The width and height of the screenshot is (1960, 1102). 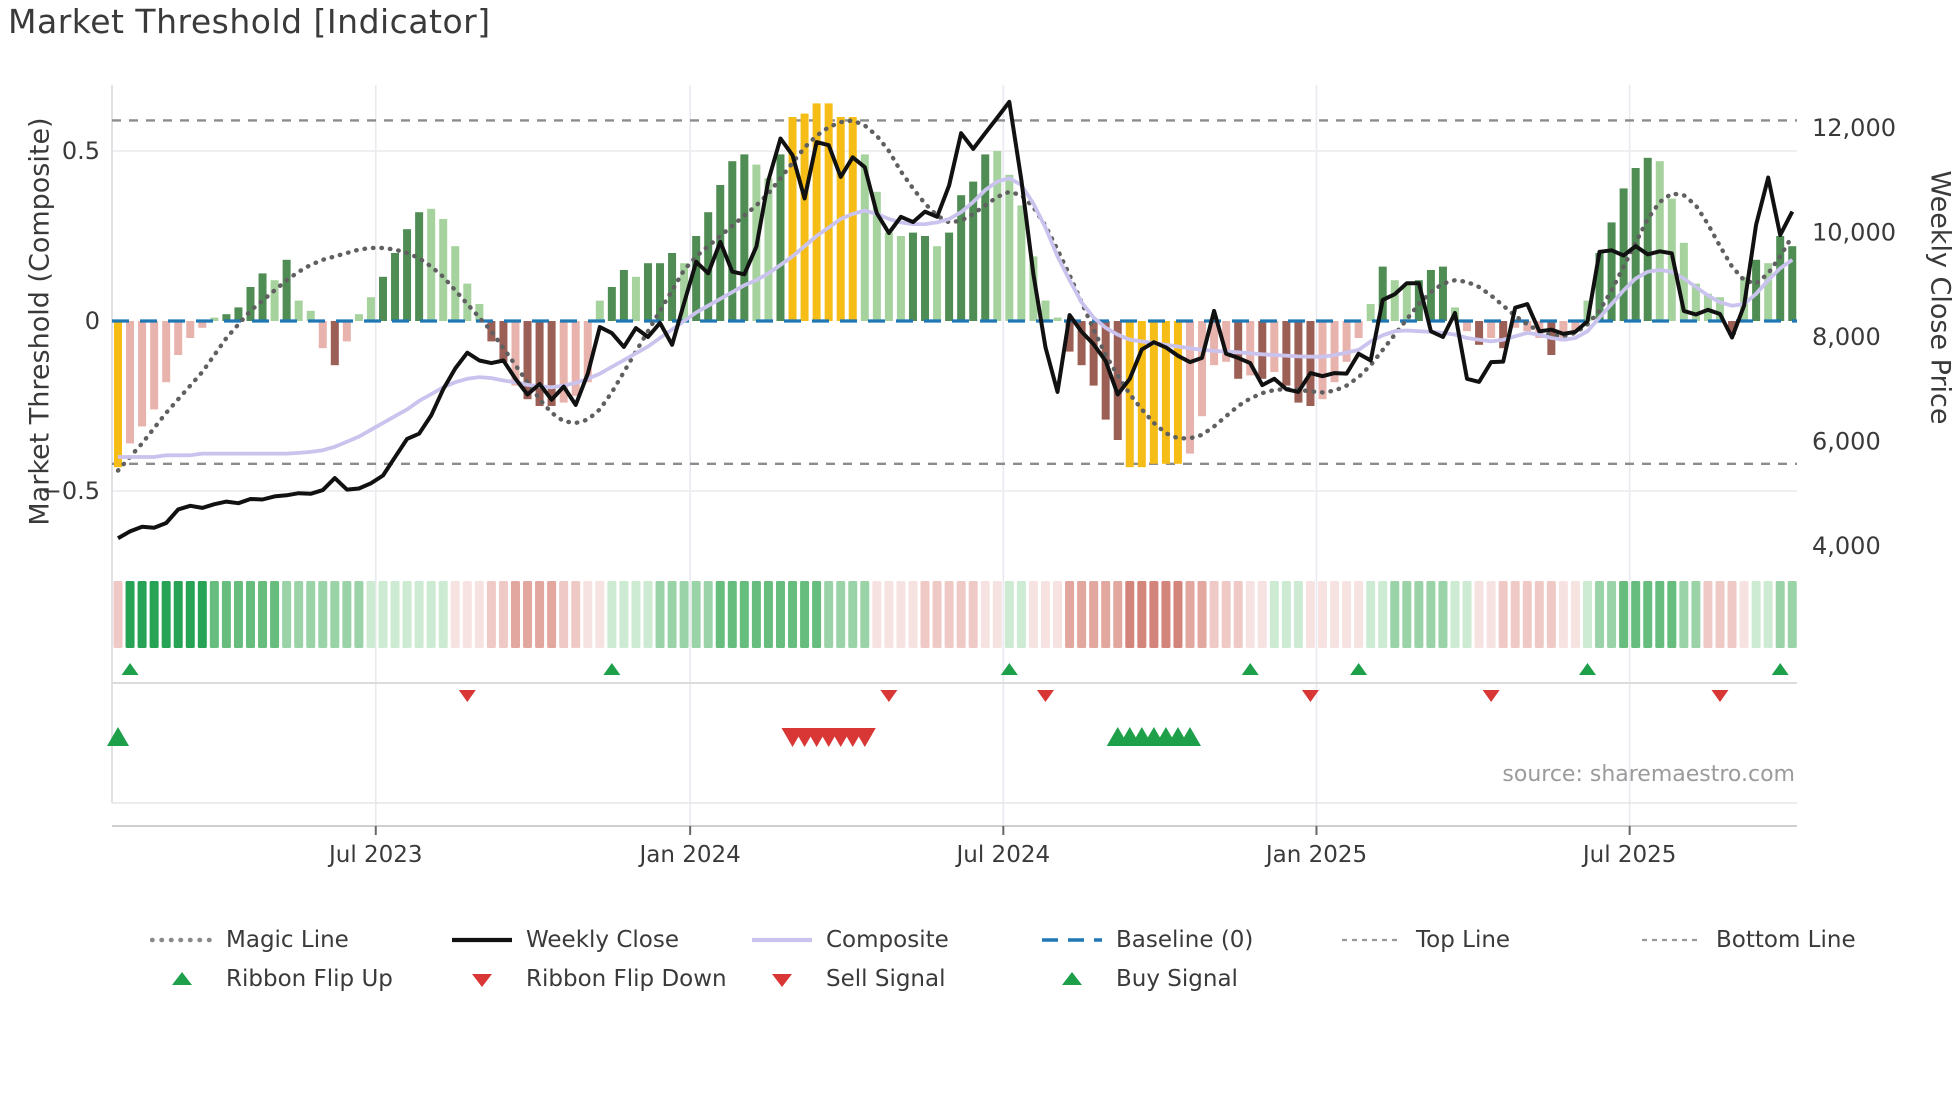 What do you see at coordinates (1310, 696) in the screenshot?
I see `ribbon-flip-down-marker` at bounding box center [1310, 696].